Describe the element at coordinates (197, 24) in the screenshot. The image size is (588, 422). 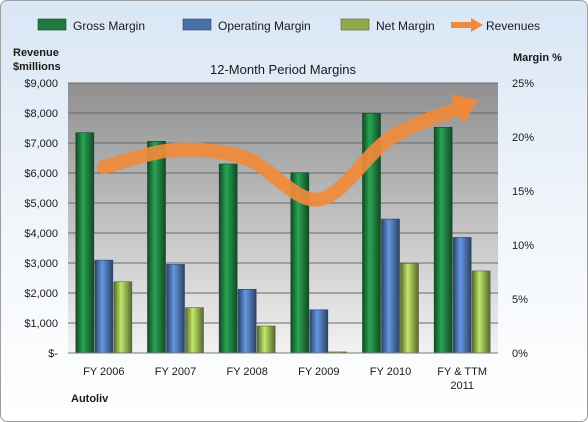
I see `legend-swatch-operating-margin` at that location.